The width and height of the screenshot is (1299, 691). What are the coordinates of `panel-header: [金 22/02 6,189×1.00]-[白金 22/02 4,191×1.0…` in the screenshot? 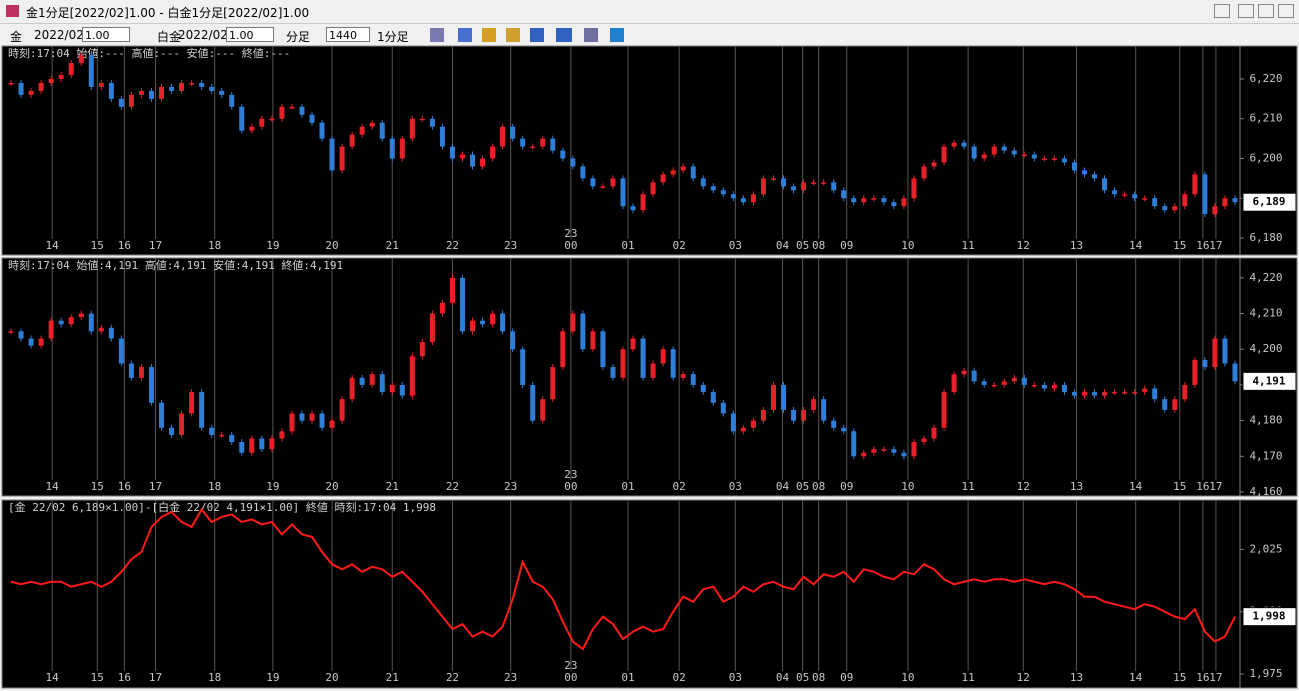 It's located at (222, 507).